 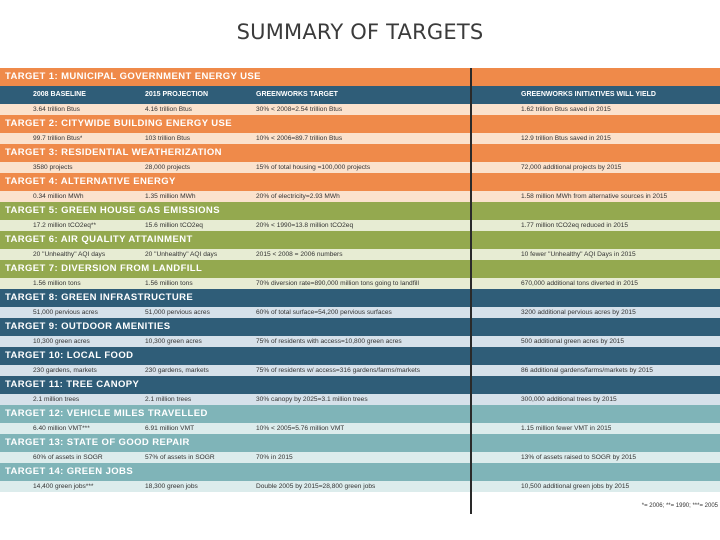 What do you see at coordinates (171, 486) in the screenshot?
I see `table-cell: 18,300 green jobs` at bounding box center [171, 486].